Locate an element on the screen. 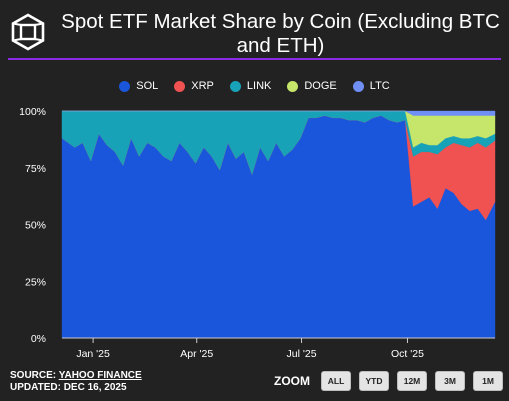 This screenshot has height=401, width=509. x-tick-label: Jul '25 is located at coordinates (302, 354).